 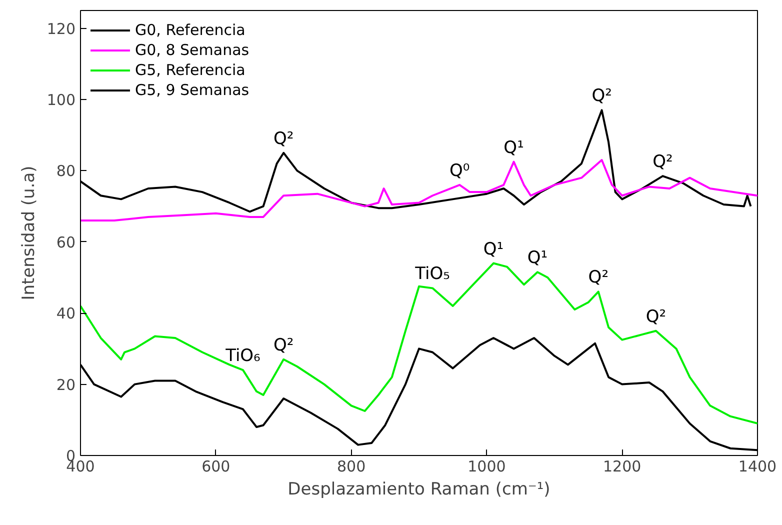 What do you see at coordinates (61, 29) in the screenshot?
I see `y-tick-label: 120` at bounding box center [61, 29].